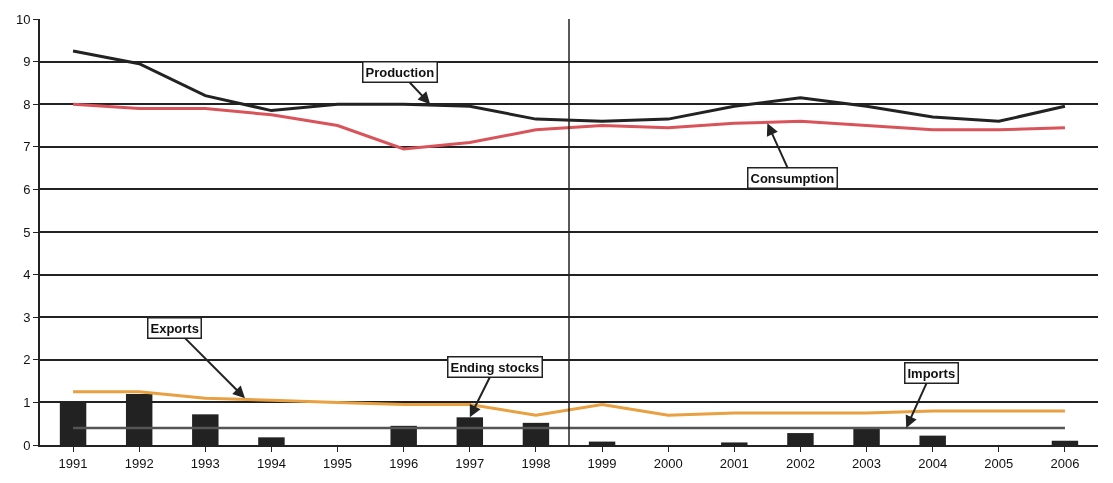 Image resolution: width=1113 pixels, height=483 pixels. Describe the element at coordinates (27, 232) in the screenshot. I see `y-tick-label: 5` at that location.